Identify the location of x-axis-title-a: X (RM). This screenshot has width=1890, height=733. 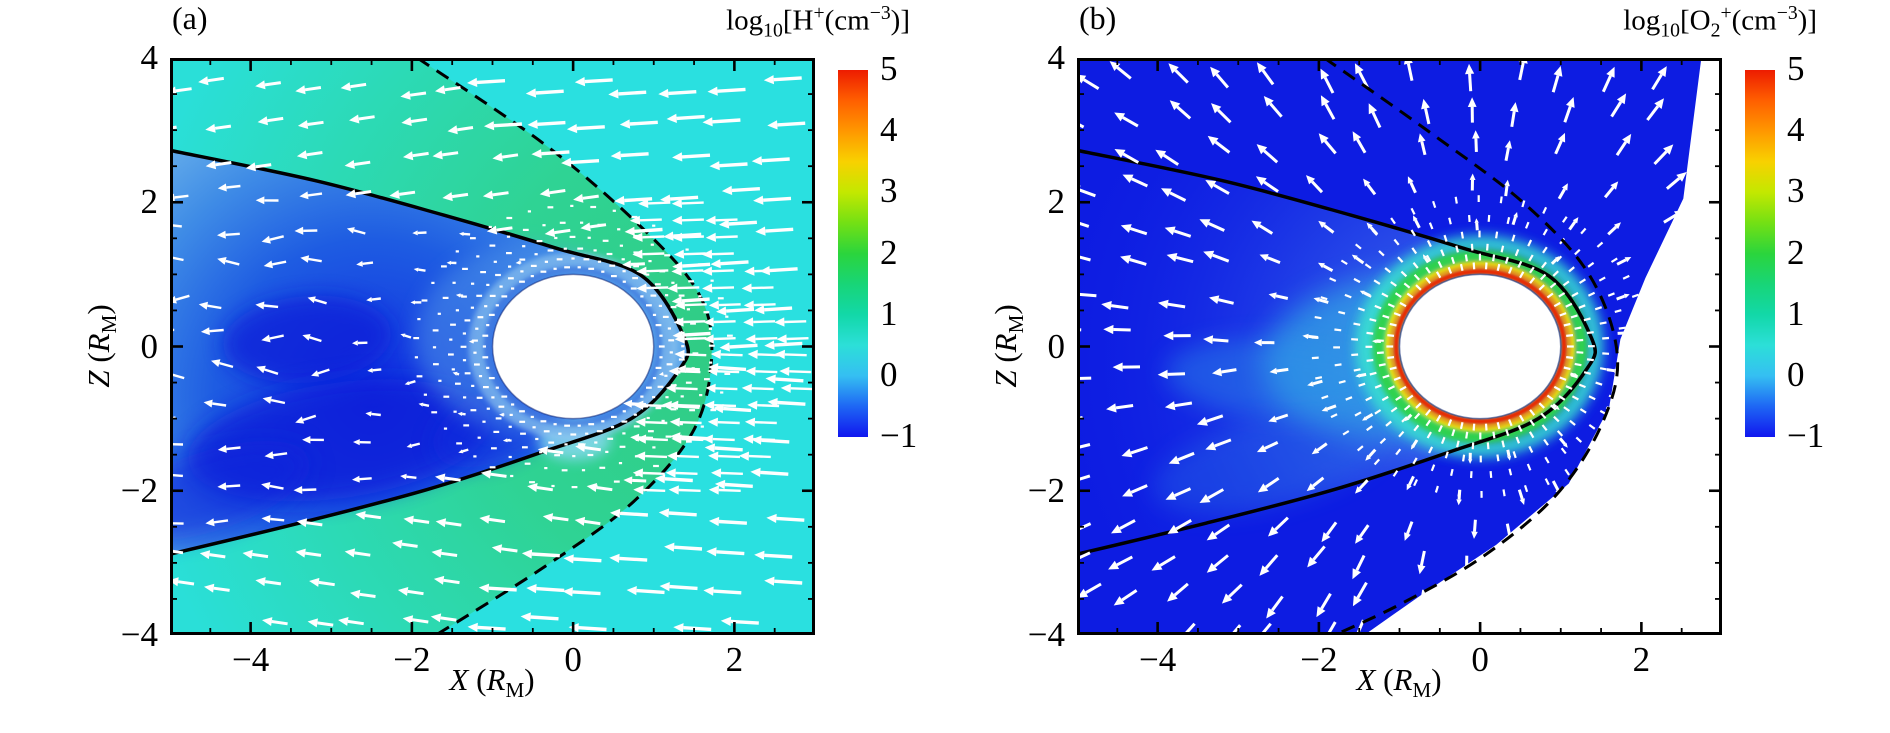
(492, 682).